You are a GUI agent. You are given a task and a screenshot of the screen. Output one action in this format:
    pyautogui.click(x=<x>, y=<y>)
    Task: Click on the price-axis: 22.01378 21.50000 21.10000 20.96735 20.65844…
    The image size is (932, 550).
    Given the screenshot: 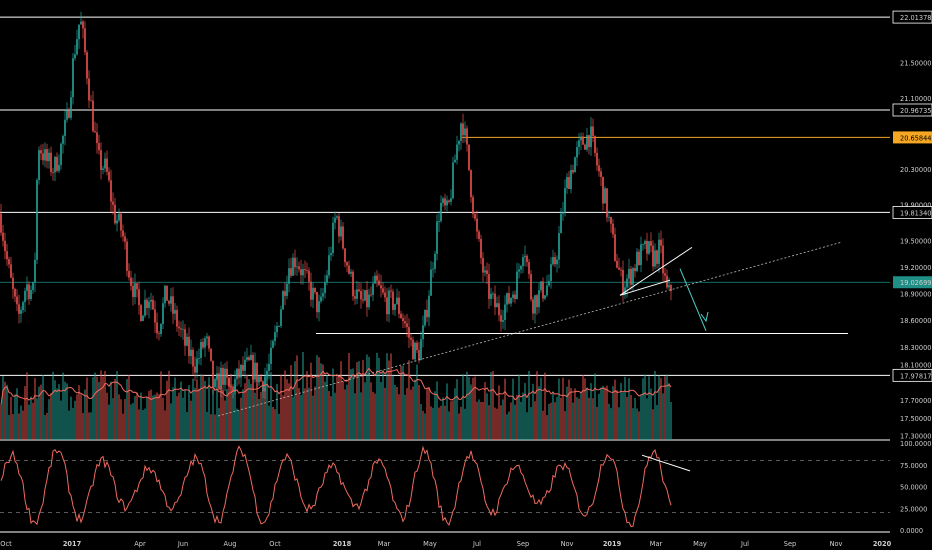 What is the action you would take?
    pyautogui.click(x=912, y=225)
    